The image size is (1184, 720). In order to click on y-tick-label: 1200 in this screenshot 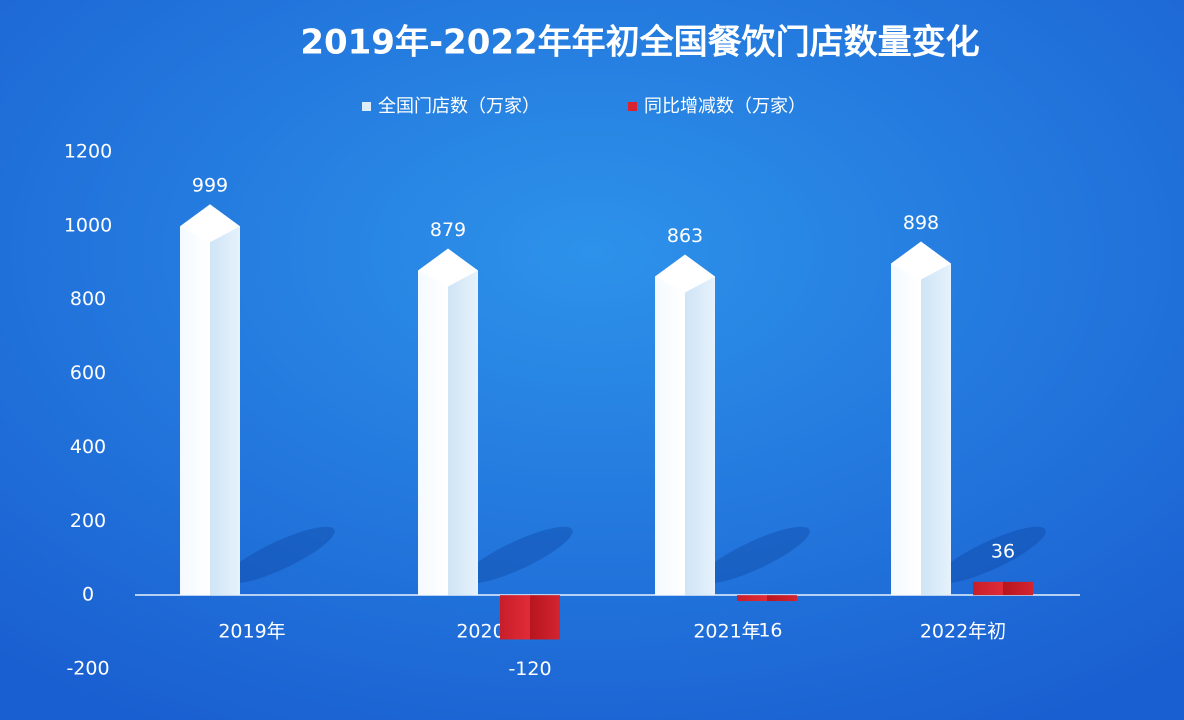, I will do `click(88, 152)`.